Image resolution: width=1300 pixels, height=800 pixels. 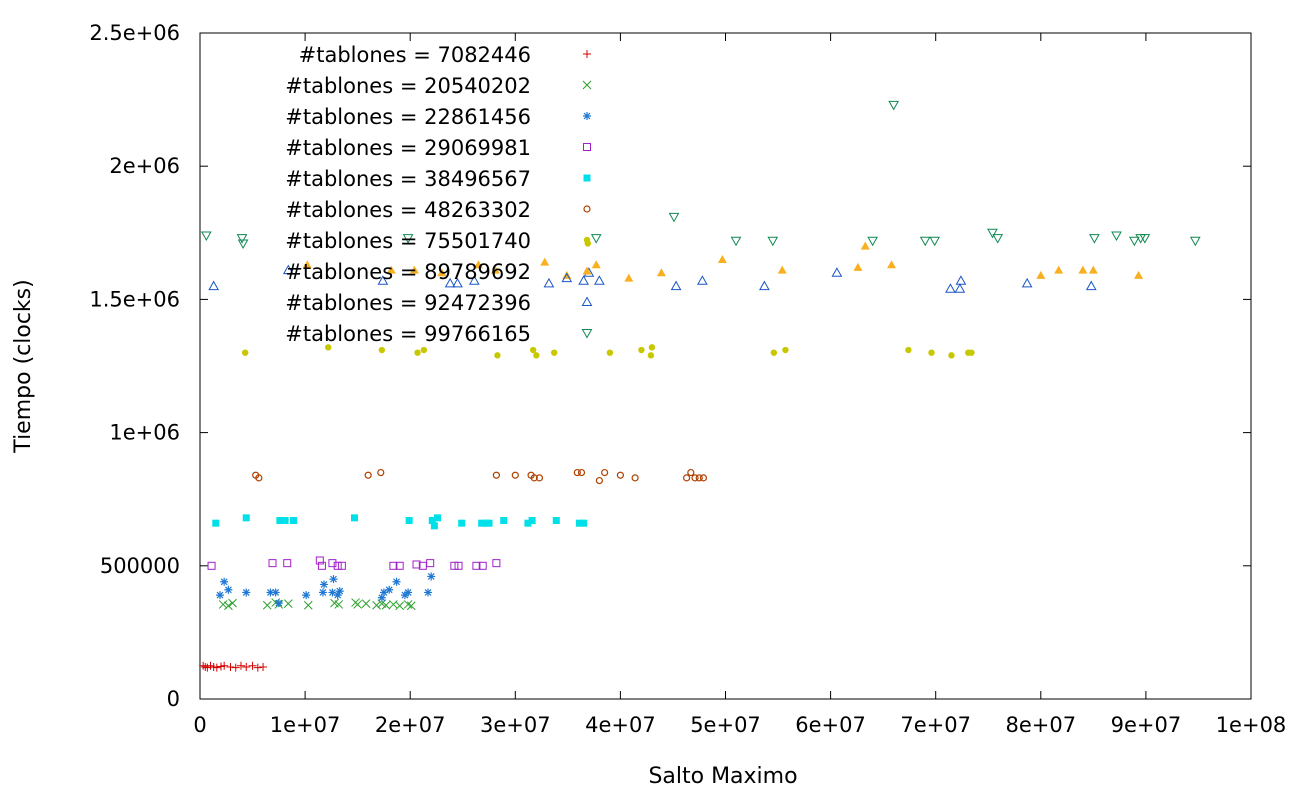 I want to click on x-tick-label: 2e+07, so click(x=410, y=725).